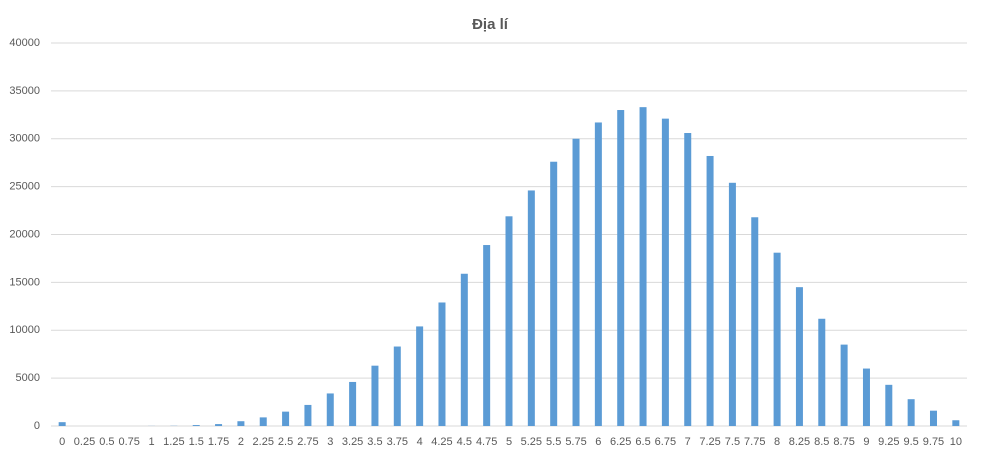  I want to click on x-tick-label: 9.75, so click(933, 442).